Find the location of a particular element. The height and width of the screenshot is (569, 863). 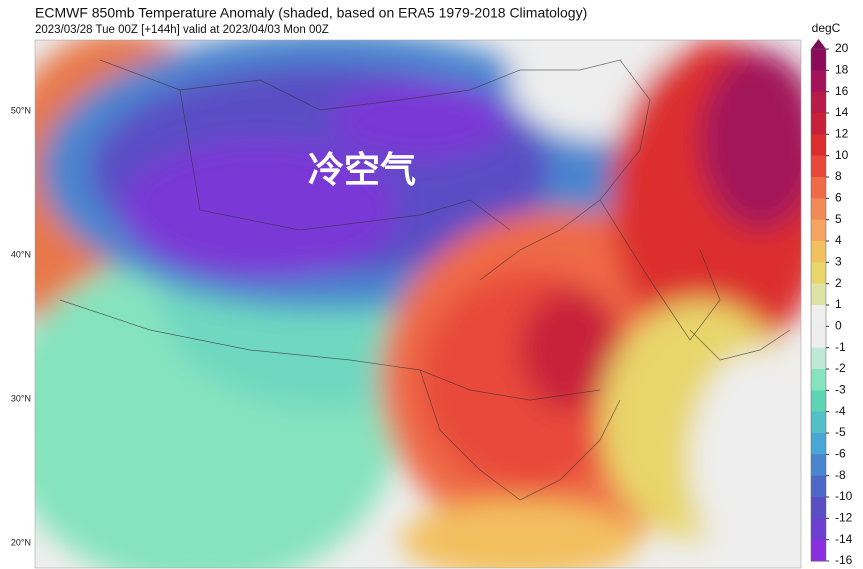

lat-label: 20°N is located at coordinates (21, 542).